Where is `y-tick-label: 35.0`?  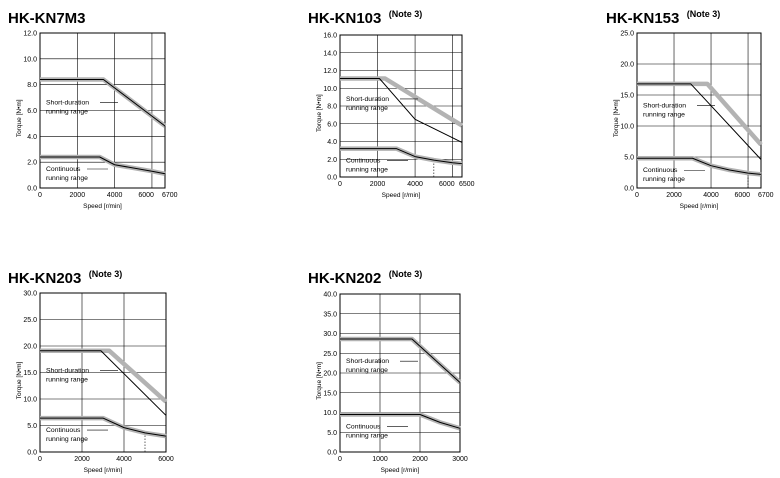 y-tick-label: 35.0 is located at coordinates (330, 314).